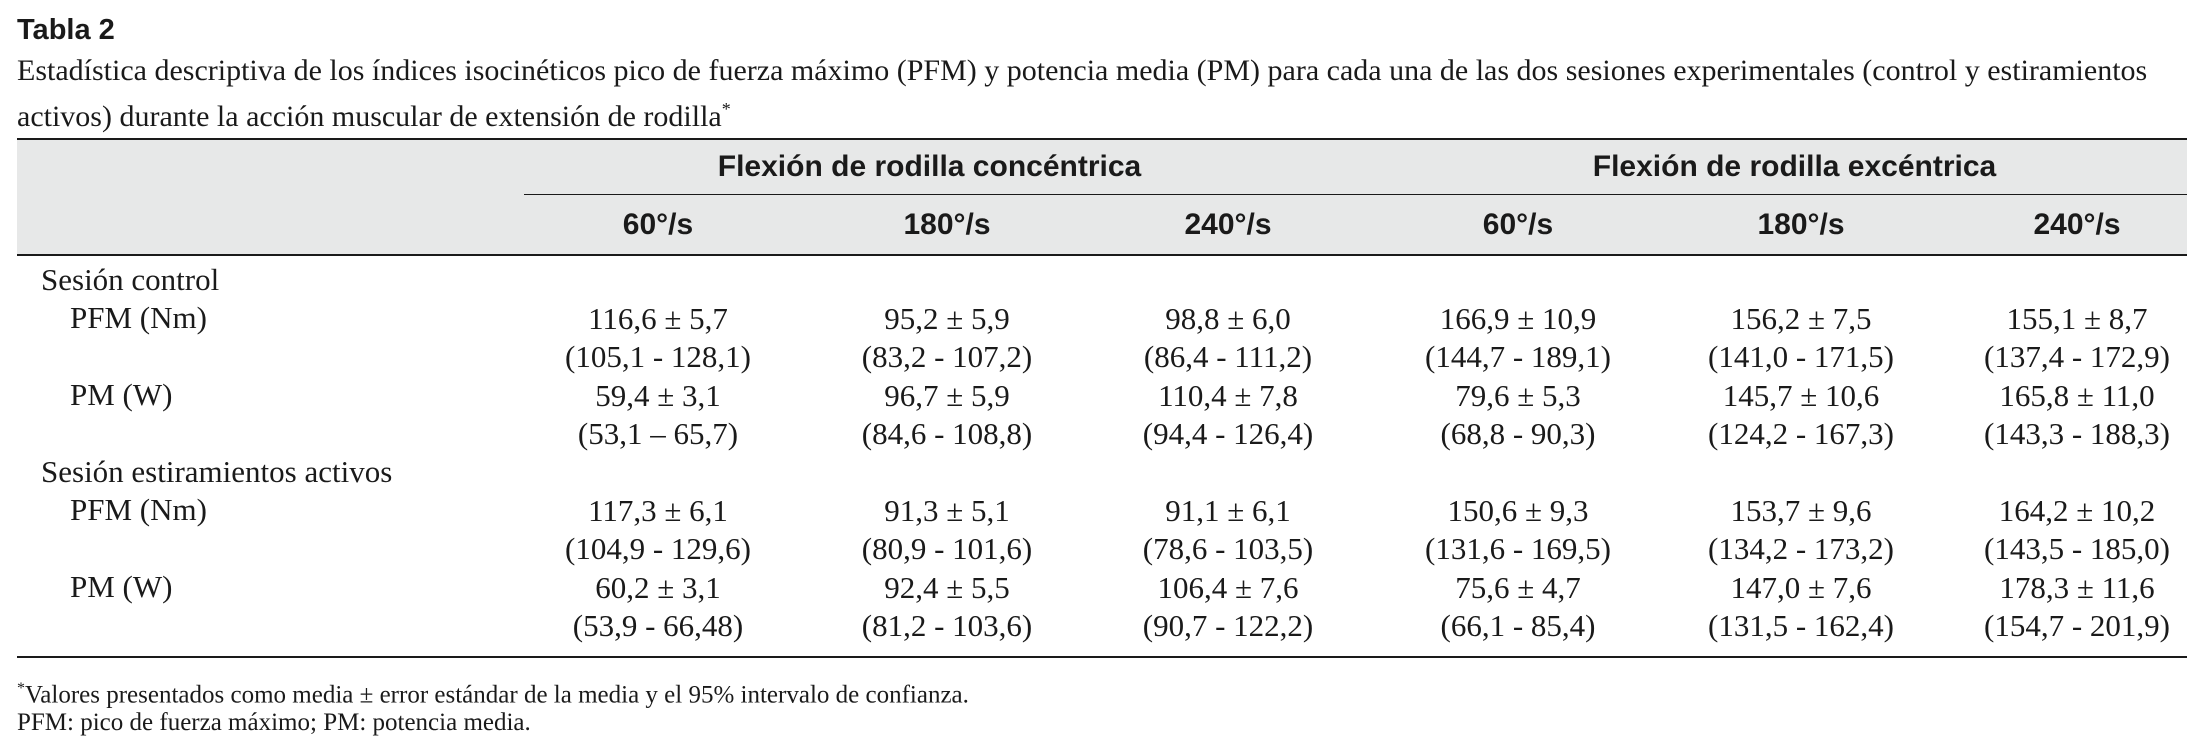  I want to click on table-cell: 155,1 ± 8,7 (137,4 - 172,9), so click(2077, 337).